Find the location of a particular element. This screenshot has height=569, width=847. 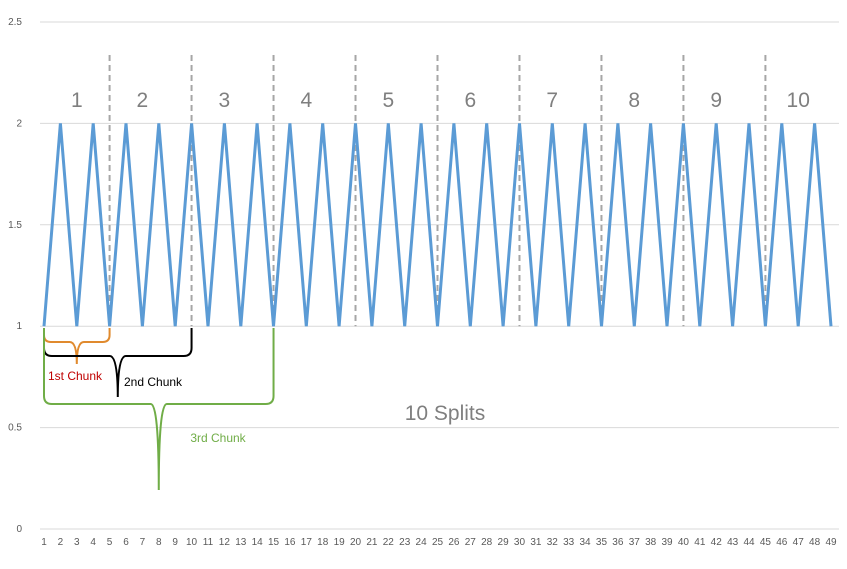

split-label: 10 is located at coordinates (798, 100).